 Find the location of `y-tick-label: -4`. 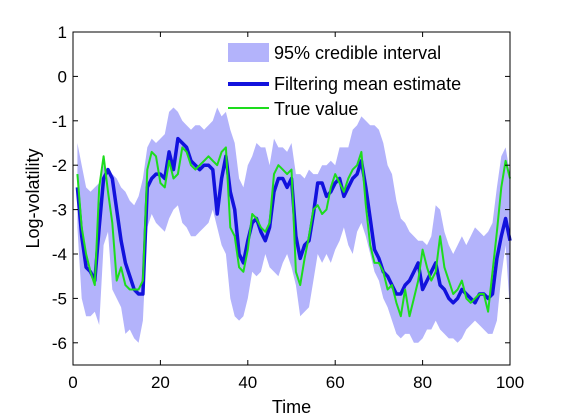

y-tick-label: -4 is located at coordinates (59, 254).